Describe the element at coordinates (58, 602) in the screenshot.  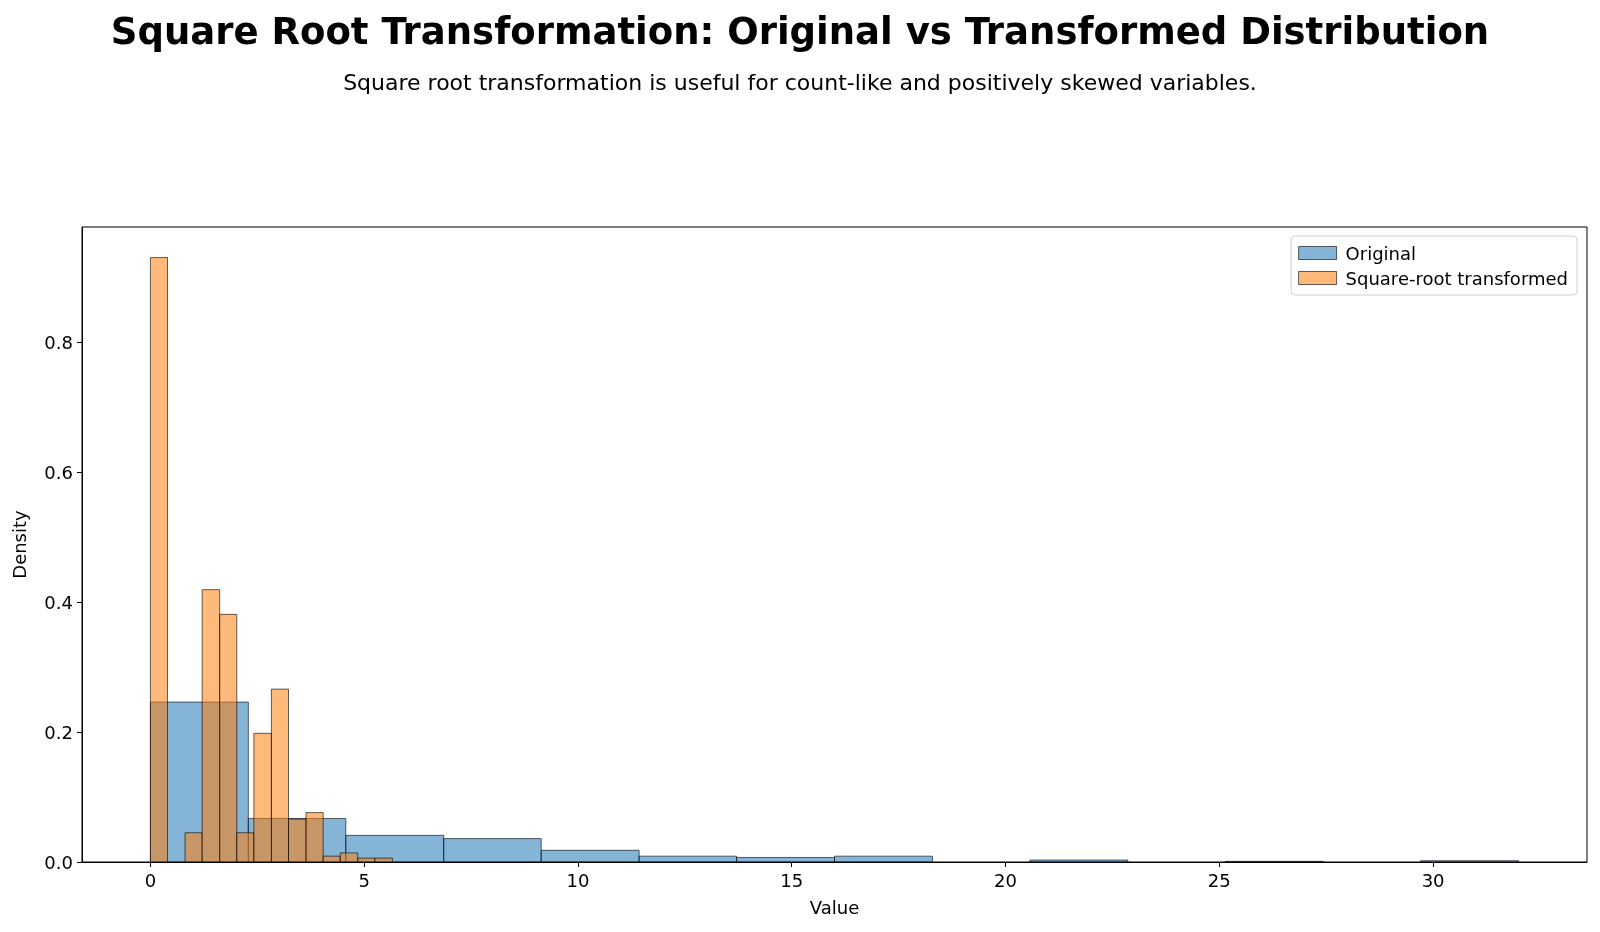
I see `y-tick-label: 0.4` at that location.